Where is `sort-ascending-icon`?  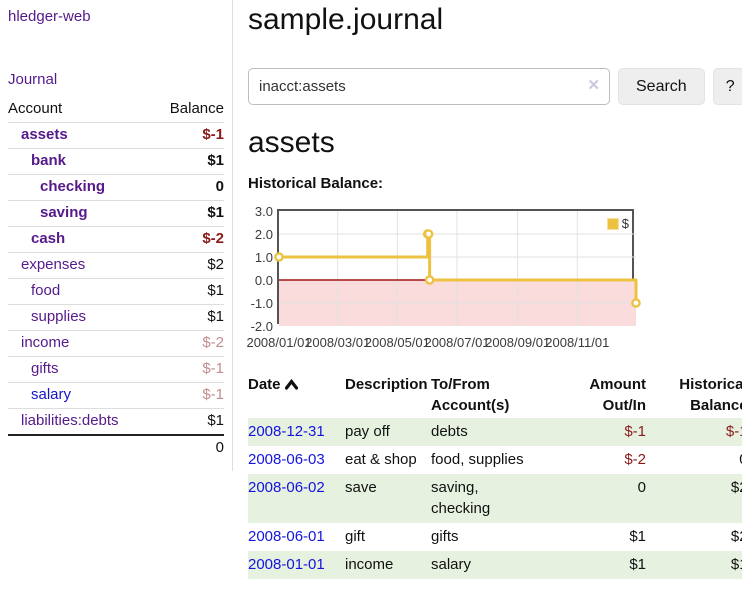 sort-ascending-icon is located at coordinates (291, 384).